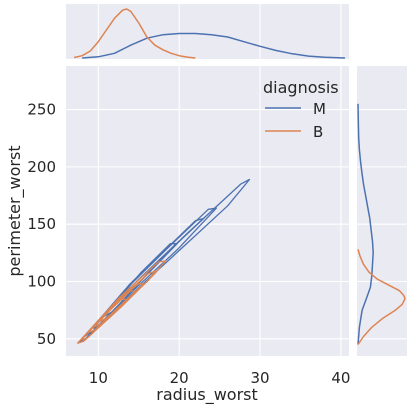  What do you see at coordinates (134, 33) in the screenshot?
I see `marginal-x-curve-b` at bounding box center [134, 33].